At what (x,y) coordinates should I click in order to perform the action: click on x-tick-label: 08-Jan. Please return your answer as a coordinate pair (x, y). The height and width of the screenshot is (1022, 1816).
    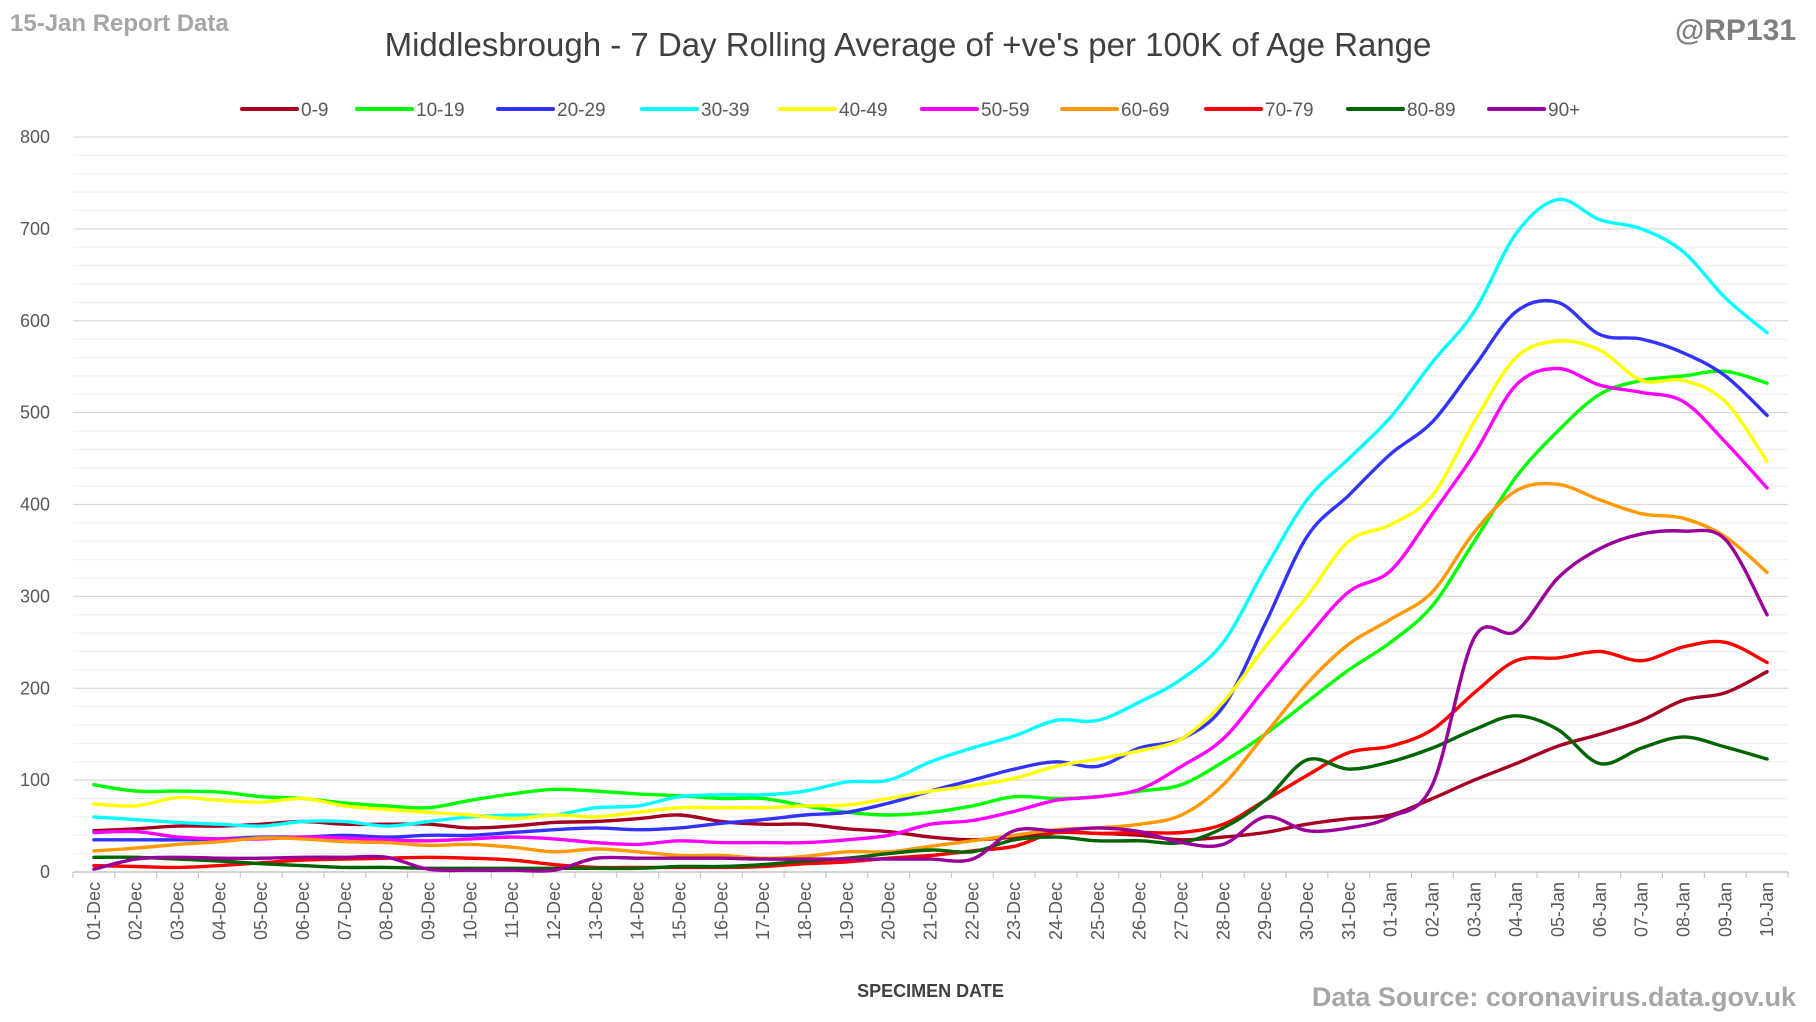
    Looking at the image, I should click on (1683, 909).